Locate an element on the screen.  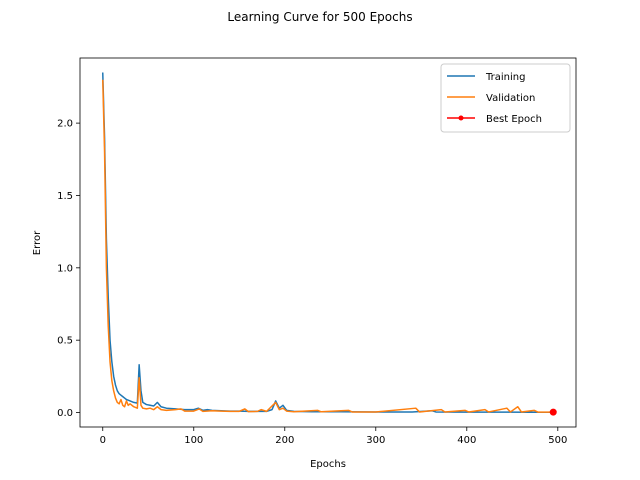
y-axis: 0.0 0.5 1.0 1.5 2.0 is located at coordinates (68, 269).